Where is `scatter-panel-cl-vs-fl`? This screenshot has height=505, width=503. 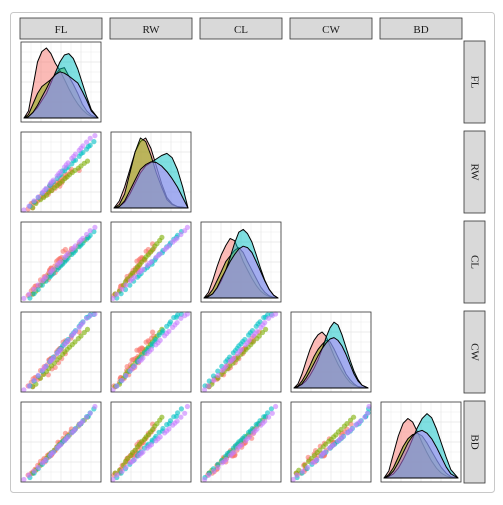
scatter-panel-cl-vs-fl is located at coordinates (61, 262).